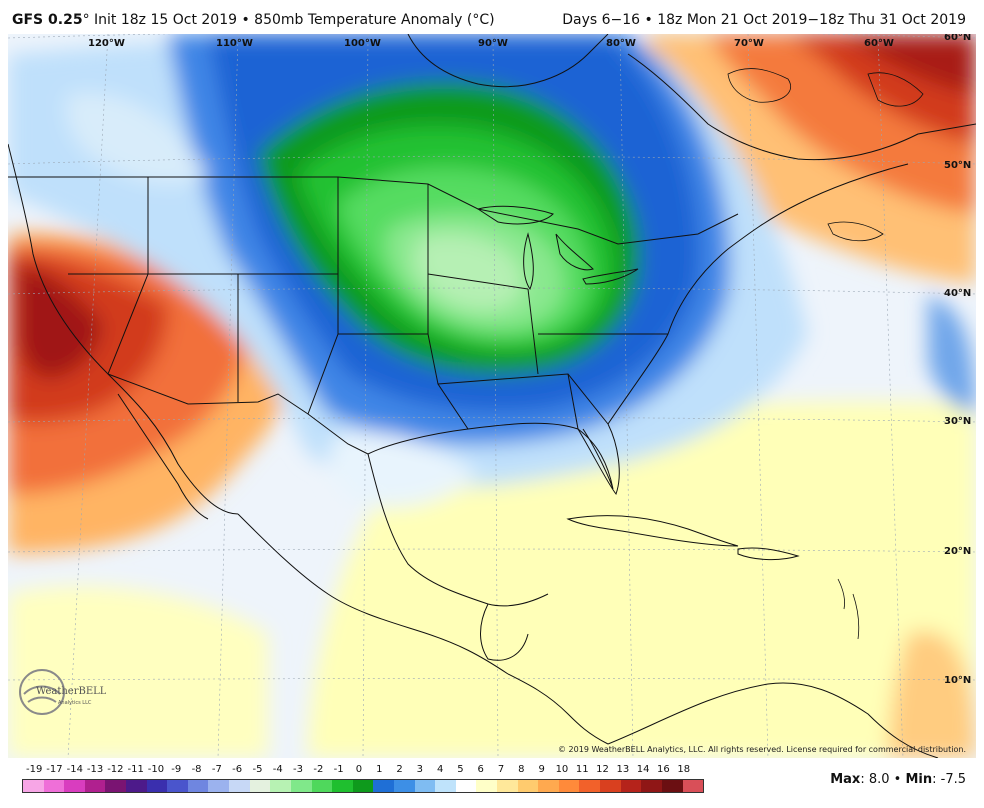 This screenshot has width=984, height=808. I want to click on colorbar-tick-label: -17, so click(54, 769).